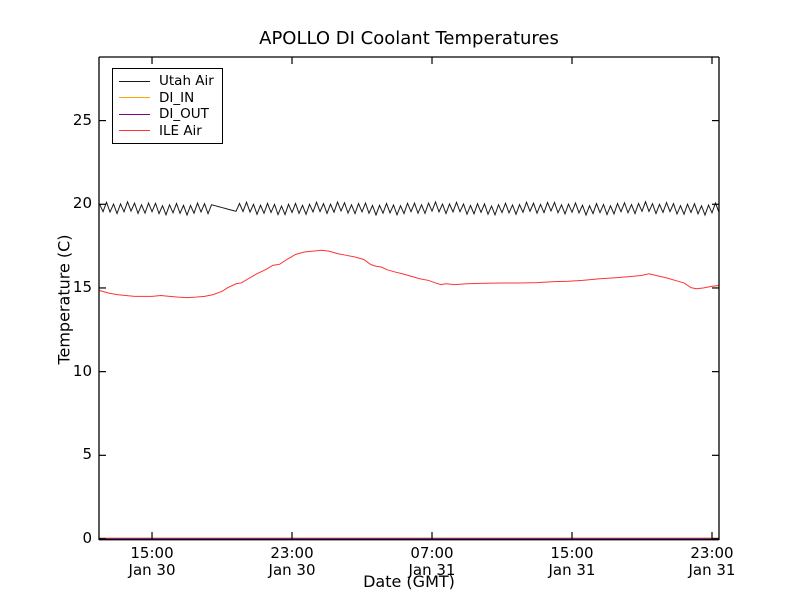 This screenshot has width=800, height=600. I want to click on y-tick-label: 10, so click(82, 370).